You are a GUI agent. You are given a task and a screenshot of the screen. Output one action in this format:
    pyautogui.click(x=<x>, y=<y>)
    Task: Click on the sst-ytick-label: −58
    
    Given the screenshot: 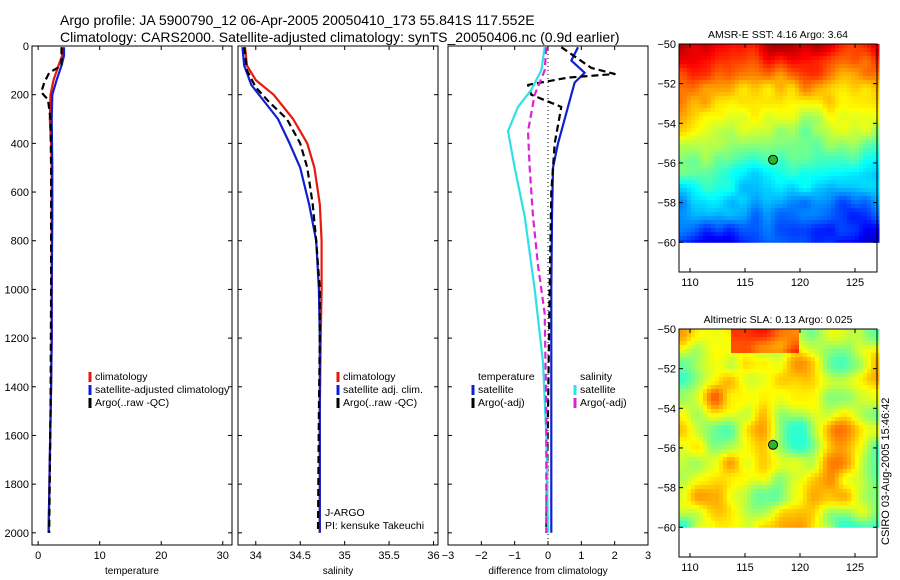 What is the action you would take?
    pyautogui.click(x=666, y=204)
    